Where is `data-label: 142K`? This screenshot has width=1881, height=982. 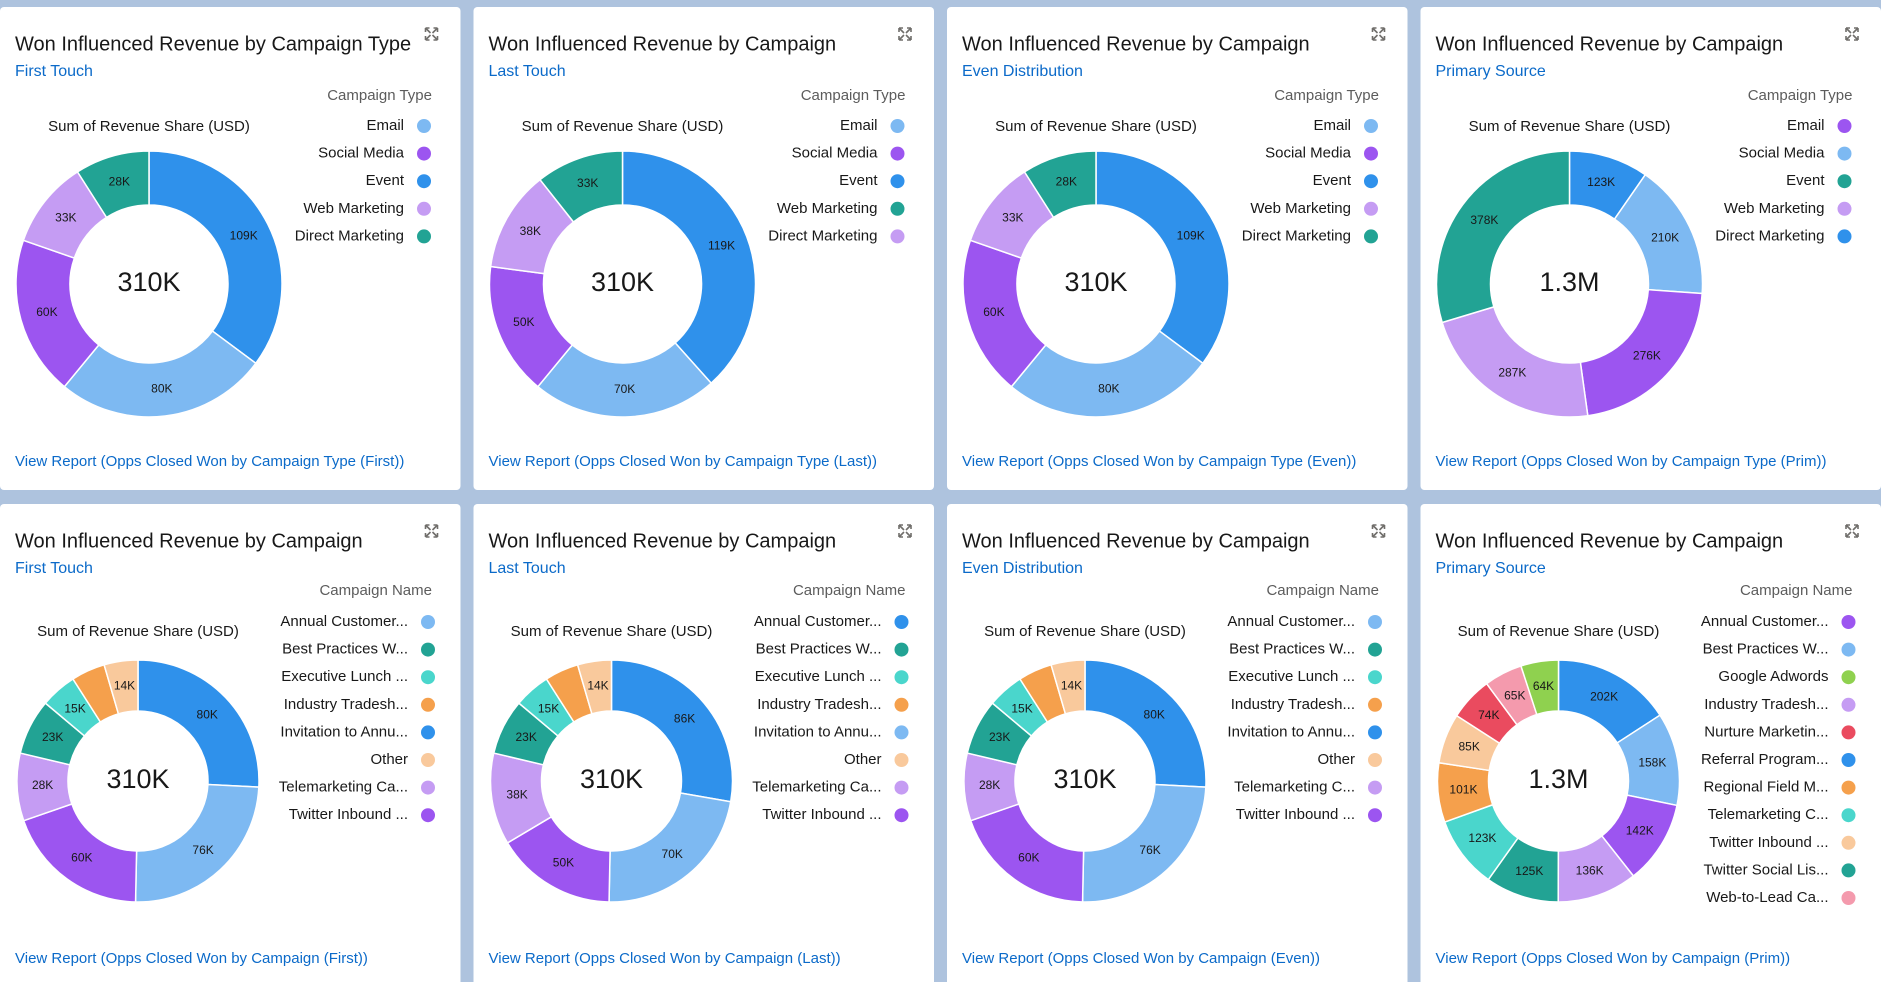
data-label: 142K is located at coordinates (1640, 830).